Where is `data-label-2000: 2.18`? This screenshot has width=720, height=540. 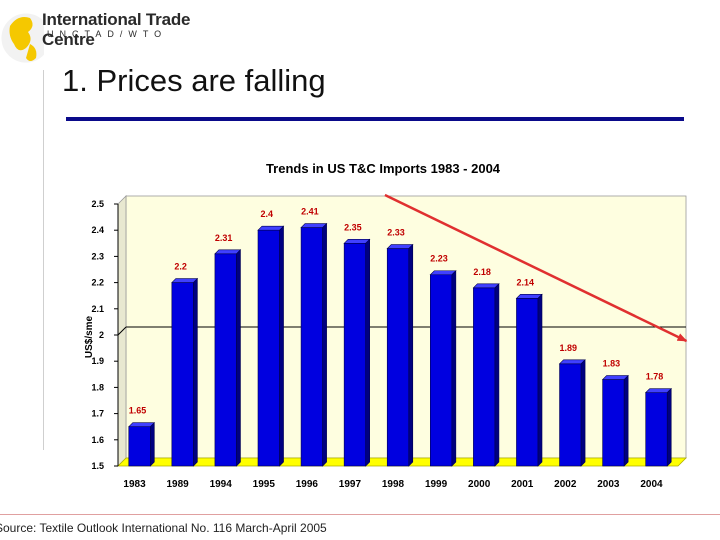
data-label-2000: 2.18 is located at coordinates (482, 272).